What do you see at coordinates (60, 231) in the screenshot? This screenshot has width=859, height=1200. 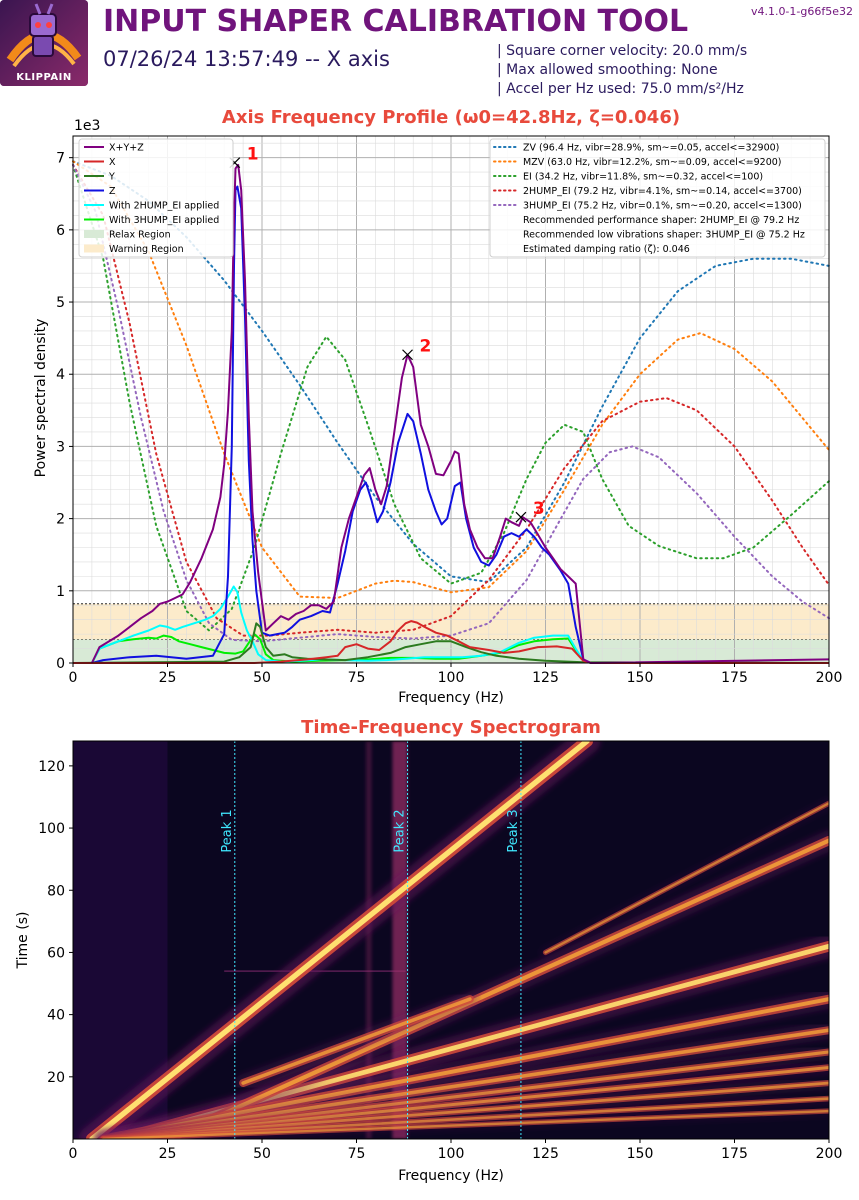 I see `y-tick-label: 6` at bounding box center [60, 231].